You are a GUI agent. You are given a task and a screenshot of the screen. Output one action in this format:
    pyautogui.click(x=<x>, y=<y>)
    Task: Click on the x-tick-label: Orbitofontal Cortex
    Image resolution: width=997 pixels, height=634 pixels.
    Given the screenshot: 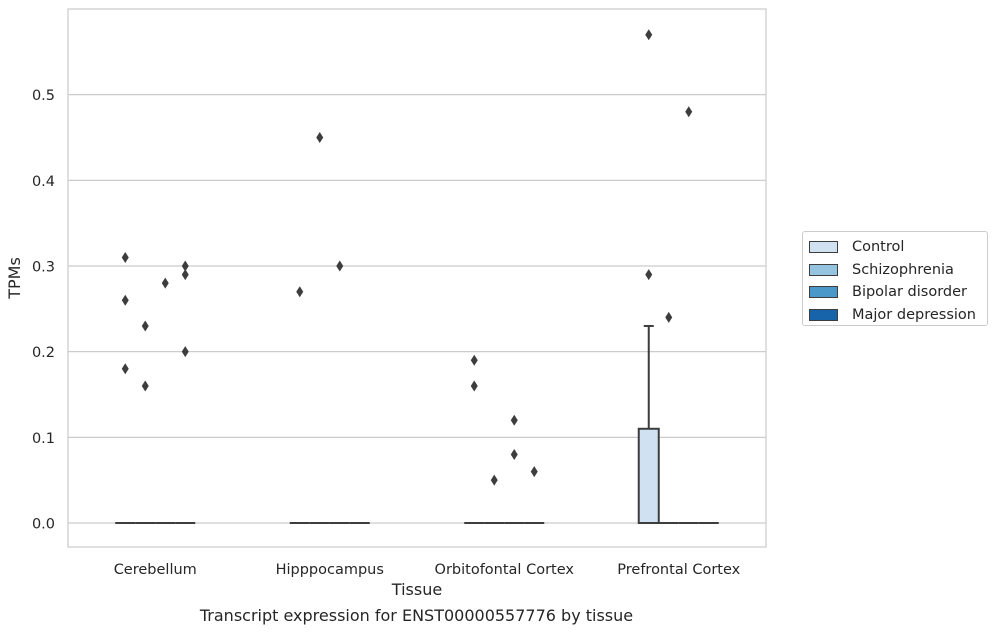 What is the action you would take?
    pyautogui.click(x=505, y=570)
    